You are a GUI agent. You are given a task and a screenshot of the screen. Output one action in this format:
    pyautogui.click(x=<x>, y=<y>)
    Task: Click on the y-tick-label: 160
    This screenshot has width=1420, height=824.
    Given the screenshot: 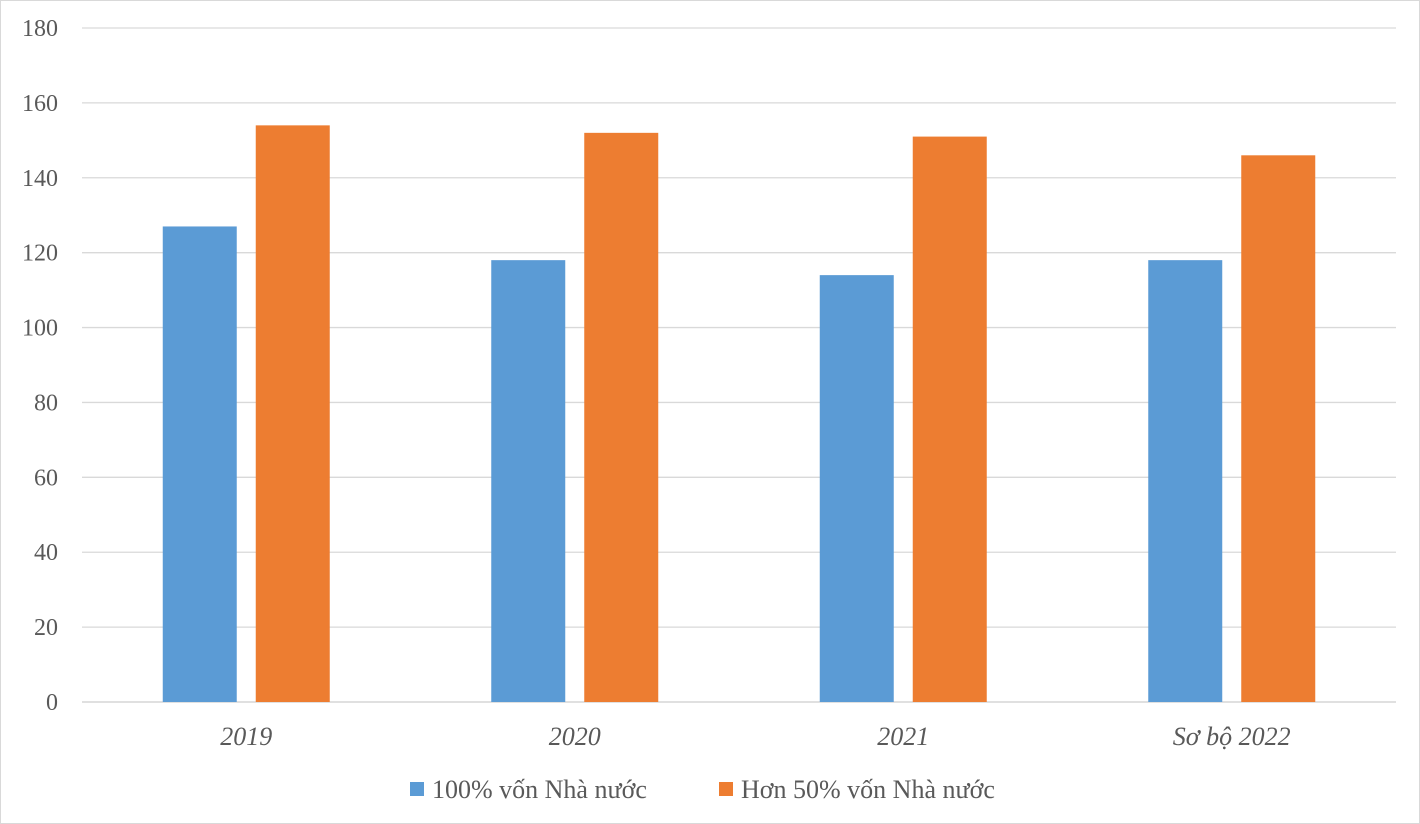 What is the action you would take?
    pyautogui.click(x=40, y=104)
    